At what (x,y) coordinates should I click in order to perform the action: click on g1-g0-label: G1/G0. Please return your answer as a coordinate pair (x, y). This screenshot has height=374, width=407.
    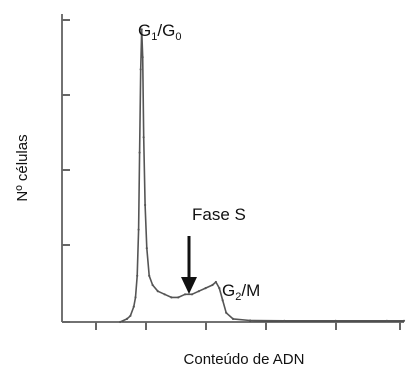
    Looking at the image, I should click on (159, 32).